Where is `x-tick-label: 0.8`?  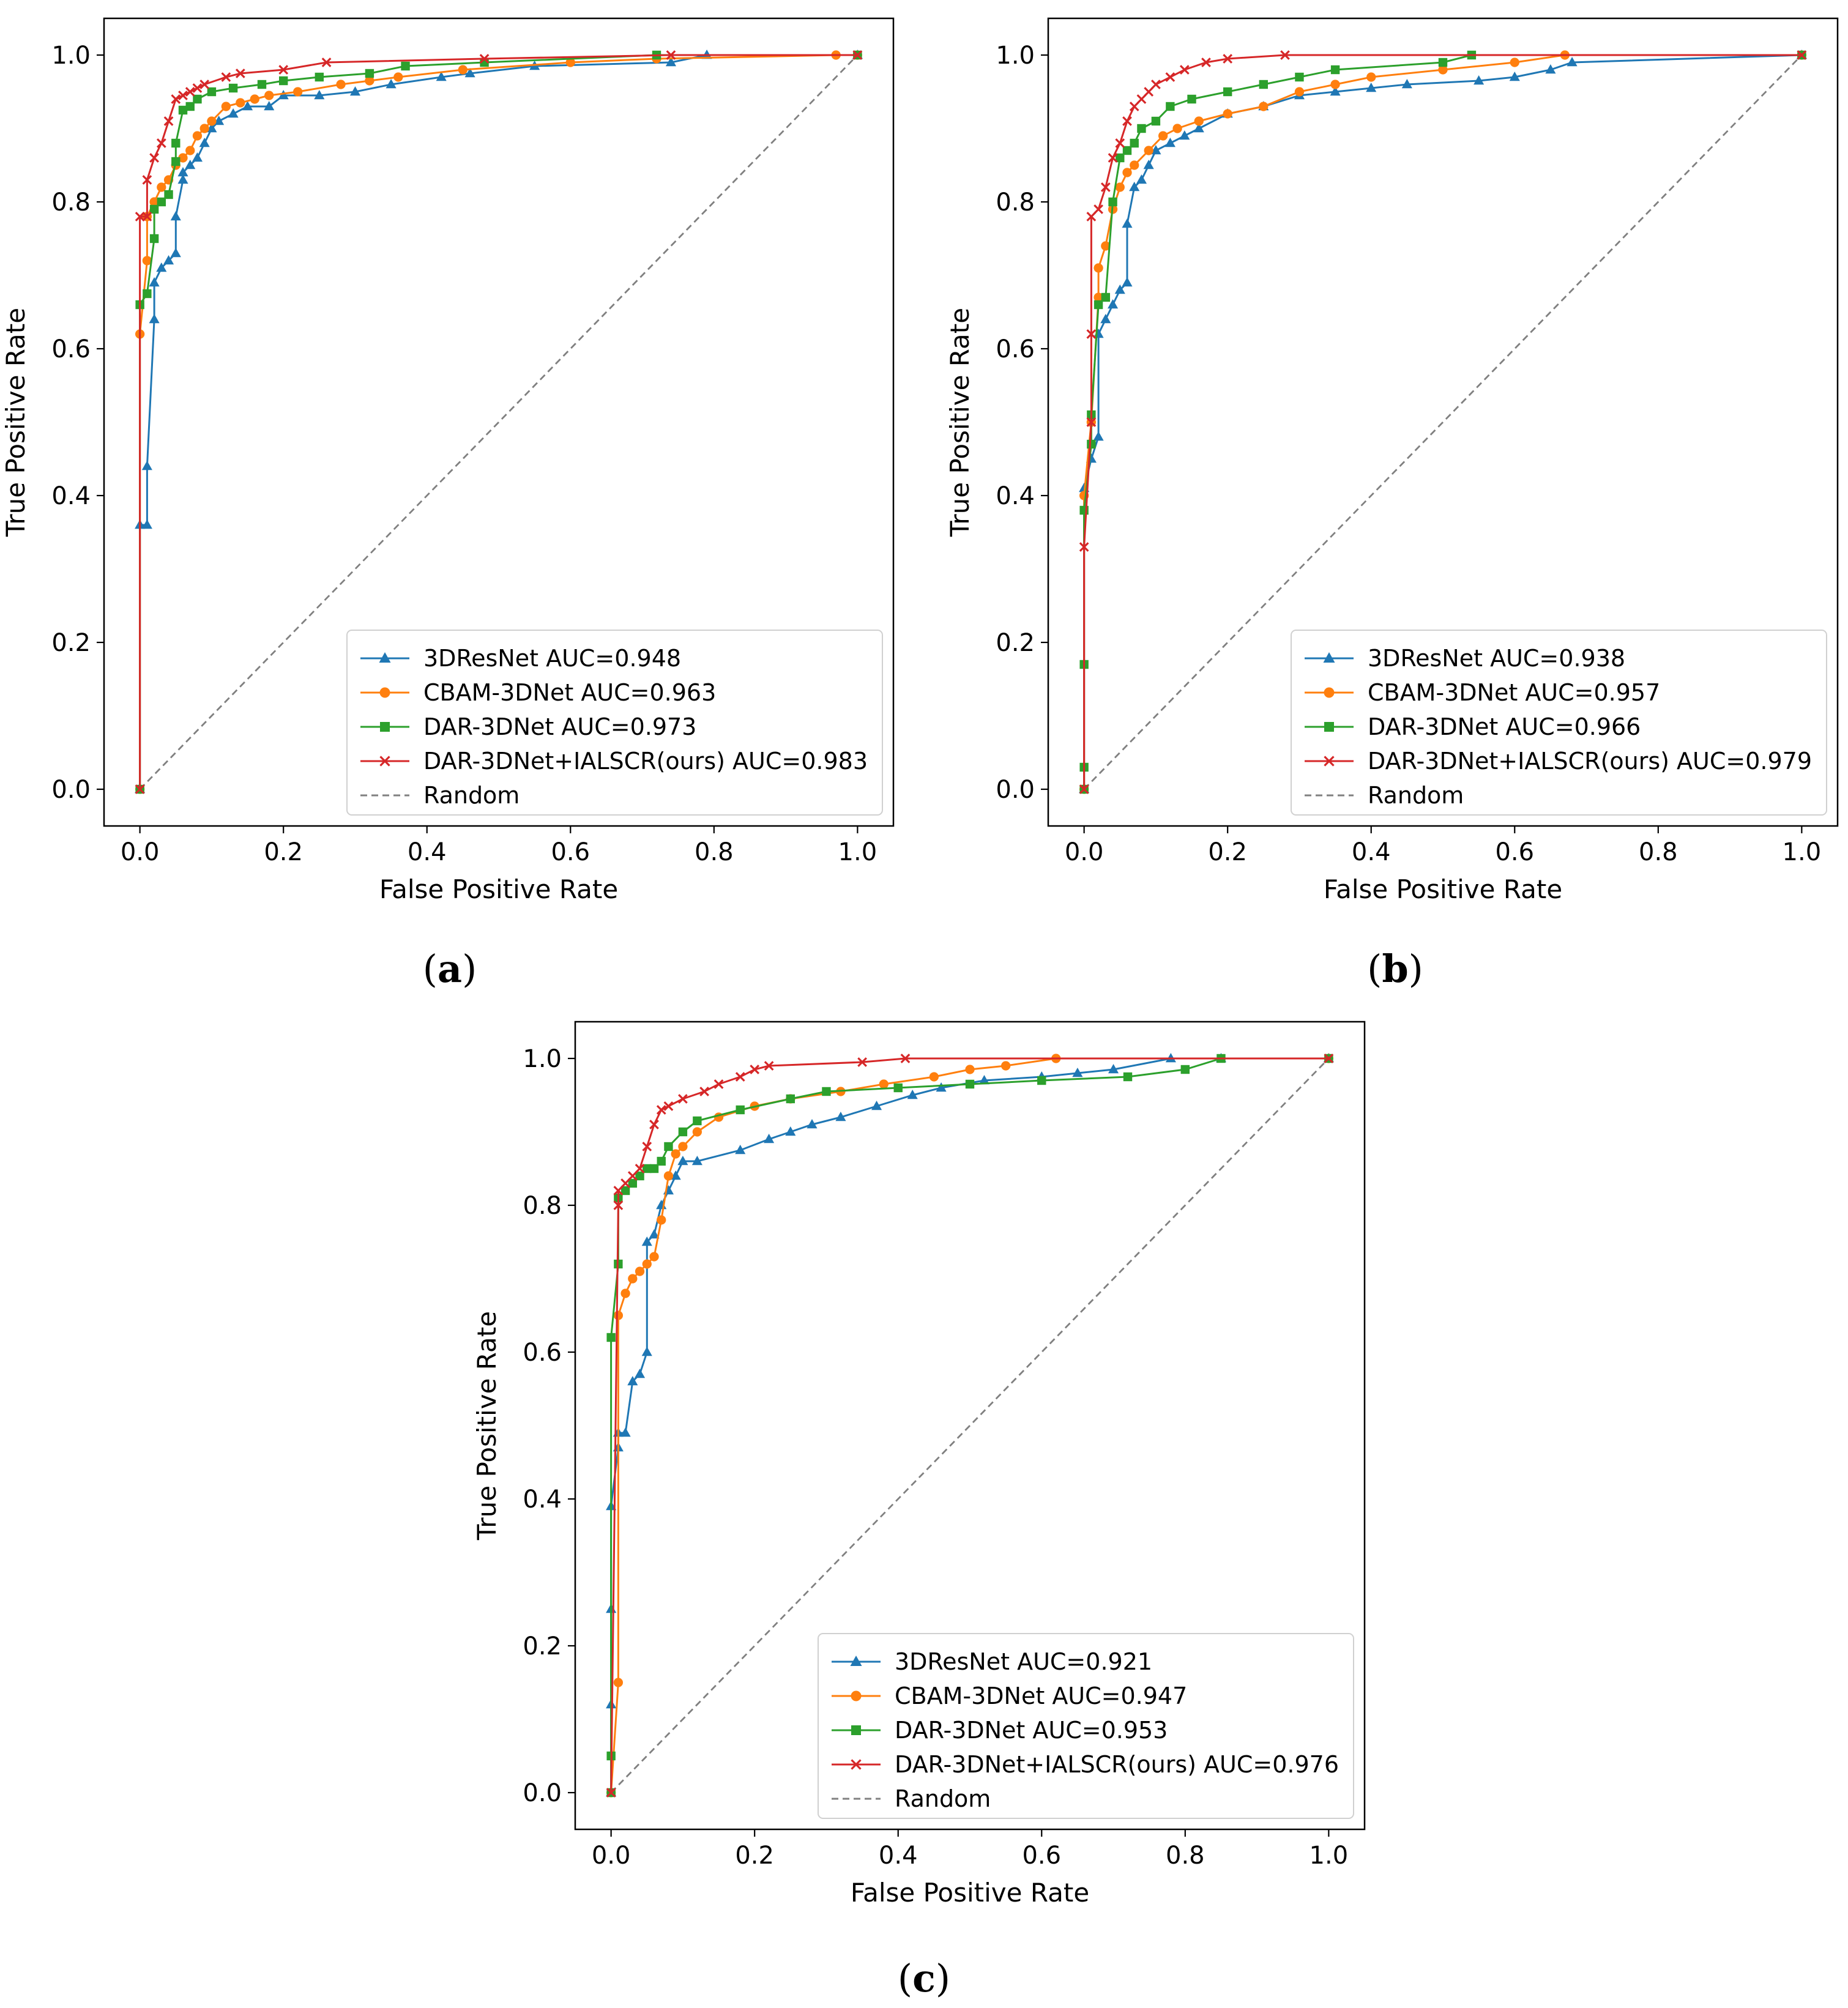
x-tick-label: 0.8 is located at coordinates (714, 852).